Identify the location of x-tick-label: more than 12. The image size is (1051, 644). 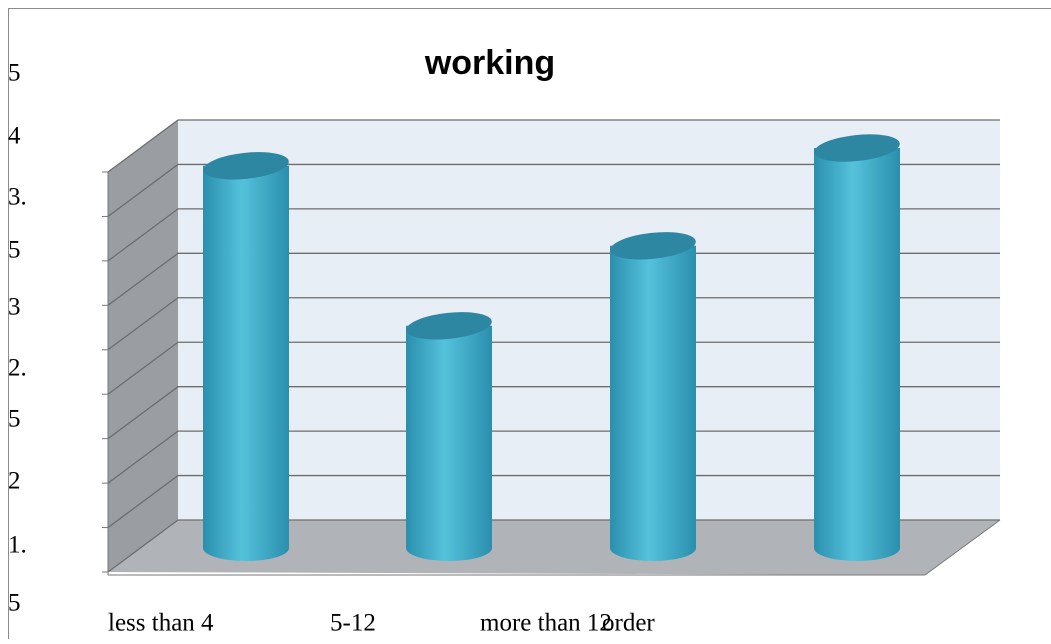
(546, 623).